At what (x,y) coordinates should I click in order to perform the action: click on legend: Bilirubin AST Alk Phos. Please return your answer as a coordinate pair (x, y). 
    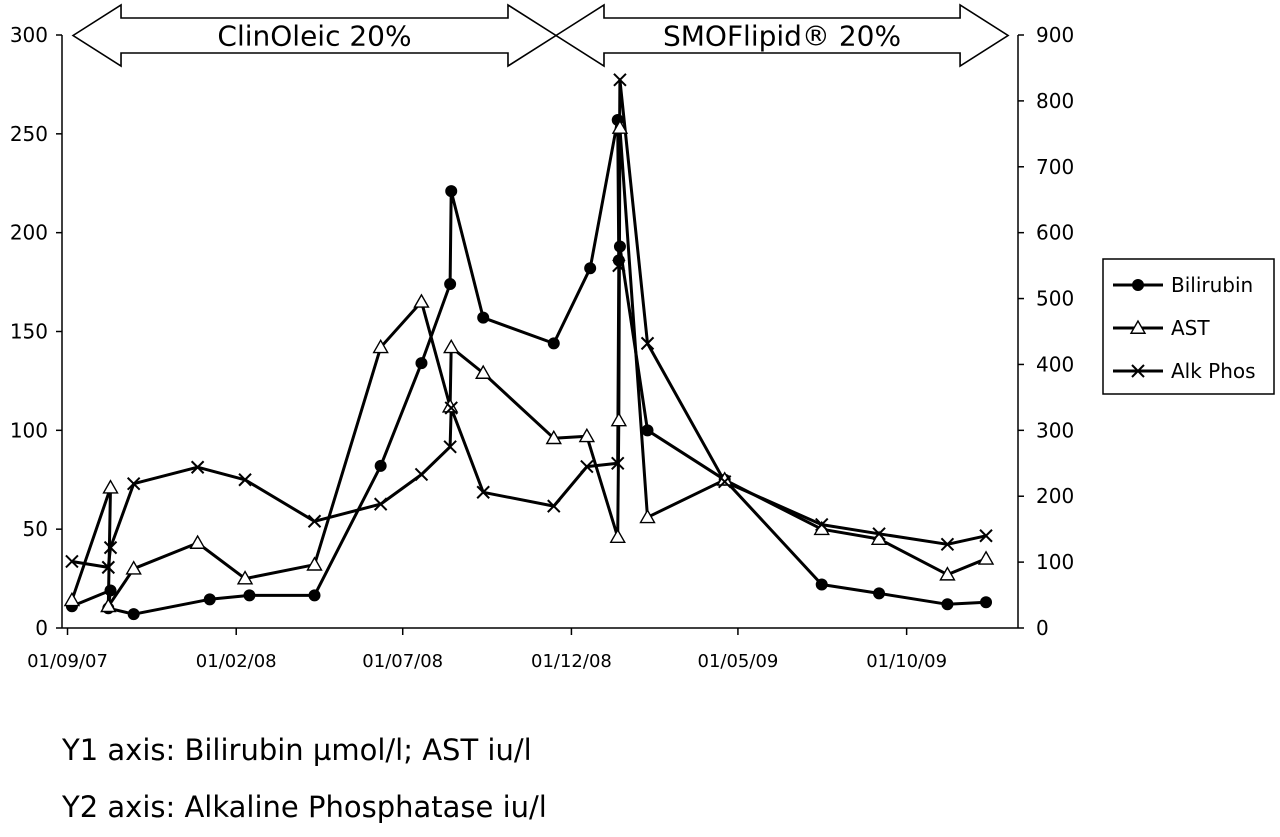
    Looking at the image, I should click on (1188, 326).